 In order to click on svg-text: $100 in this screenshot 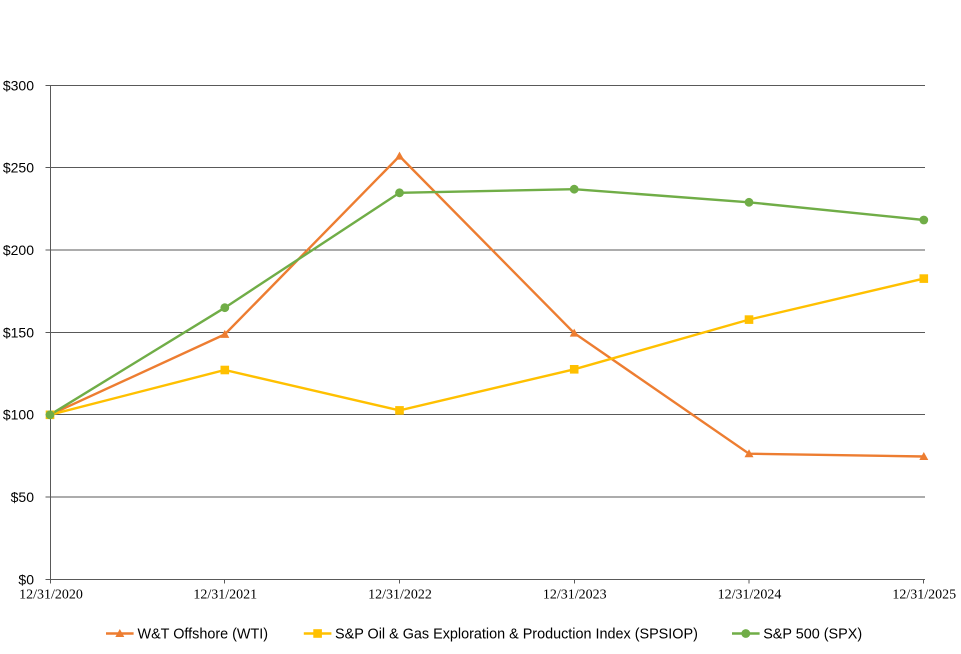, I will do `click(18, 414)`.